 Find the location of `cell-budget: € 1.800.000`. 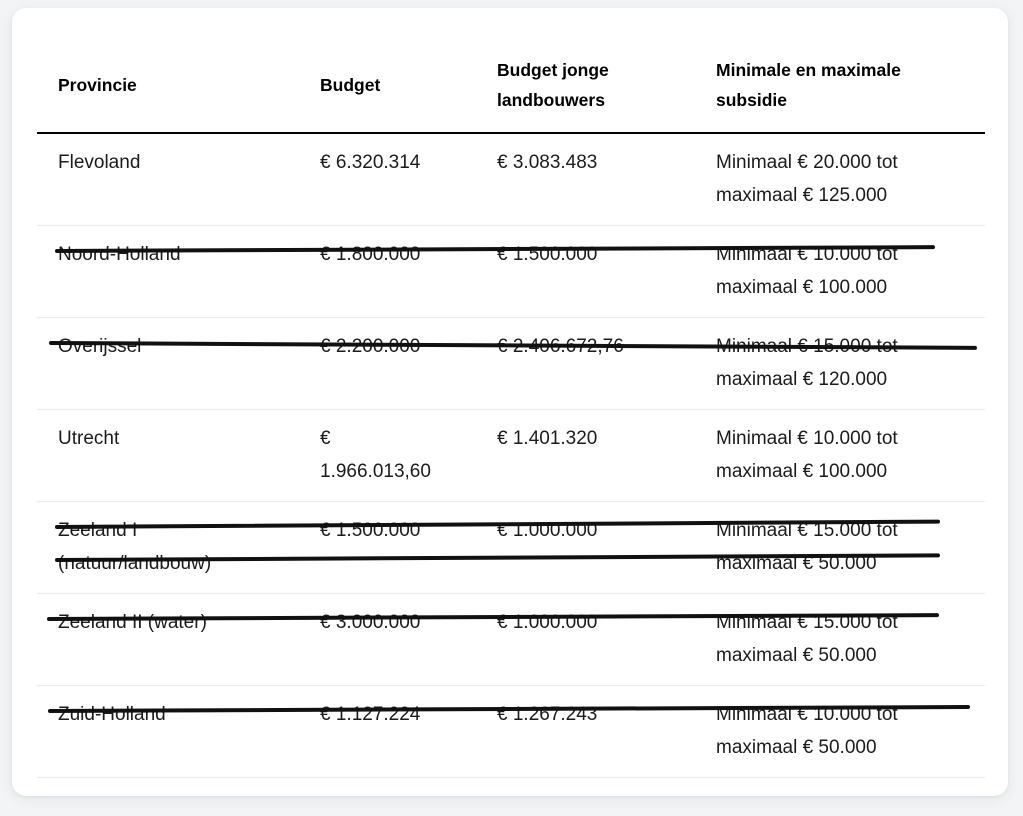

cell-budget: € 1.800.000 is located at coordinates (408, 271).